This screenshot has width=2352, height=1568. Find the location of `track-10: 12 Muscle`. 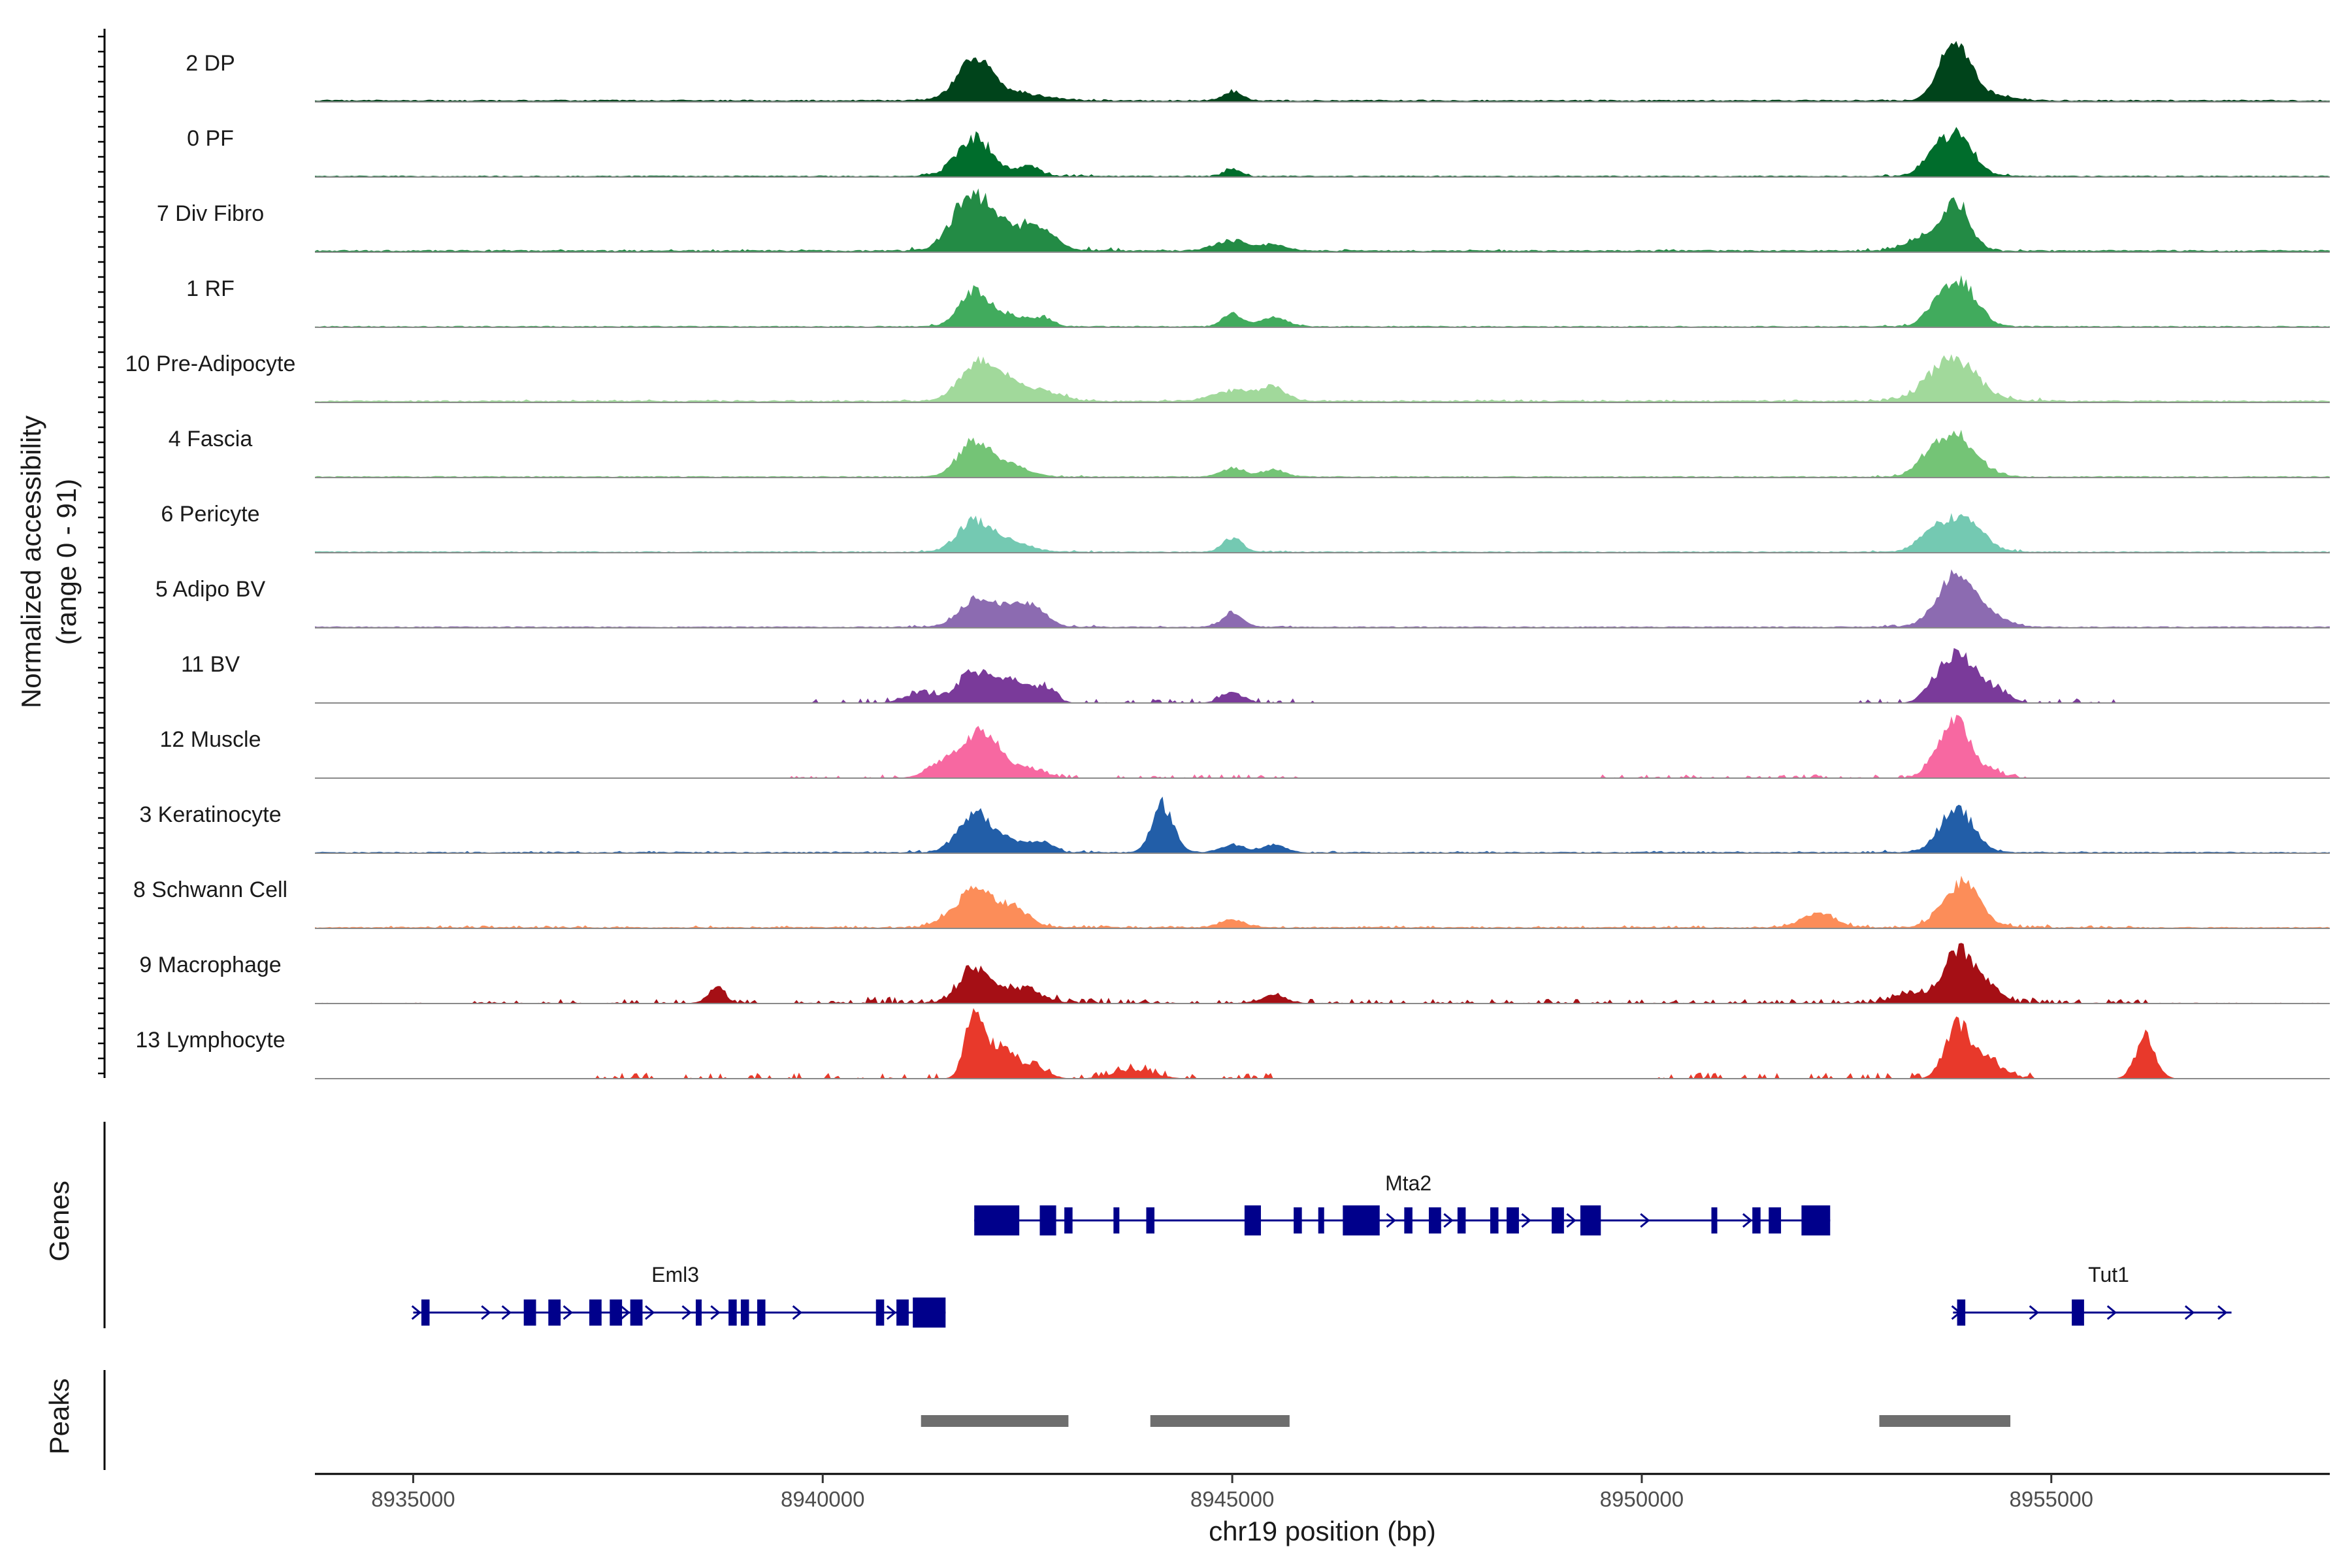

track-10: 12 Muscle is located at coordinates (1245, 747).